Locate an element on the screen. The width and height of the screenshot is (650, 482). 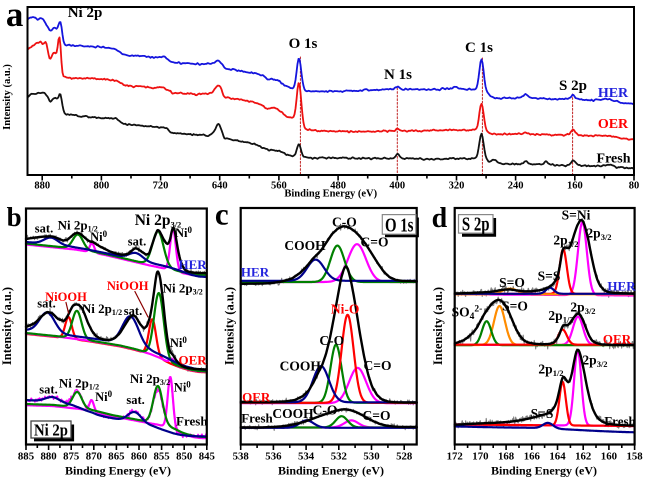
svg-text: 534 is located at coordinates (306, 456).